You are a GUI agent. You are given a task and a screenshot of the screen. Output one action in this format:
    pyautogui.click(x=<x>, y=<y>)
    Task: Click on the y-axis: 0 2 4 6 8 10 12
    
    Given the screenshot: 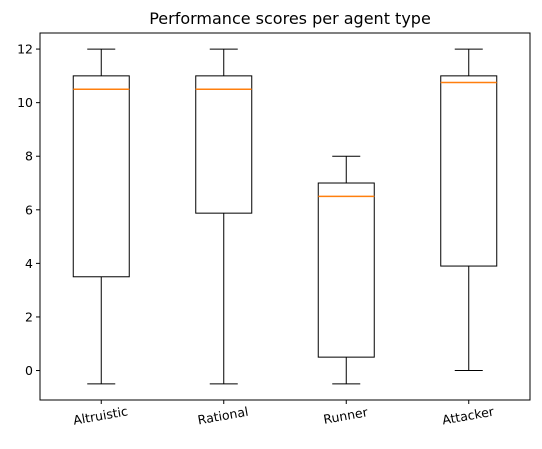 What is the action you would take?
    pyautogui.click(x=28, y=210)
    